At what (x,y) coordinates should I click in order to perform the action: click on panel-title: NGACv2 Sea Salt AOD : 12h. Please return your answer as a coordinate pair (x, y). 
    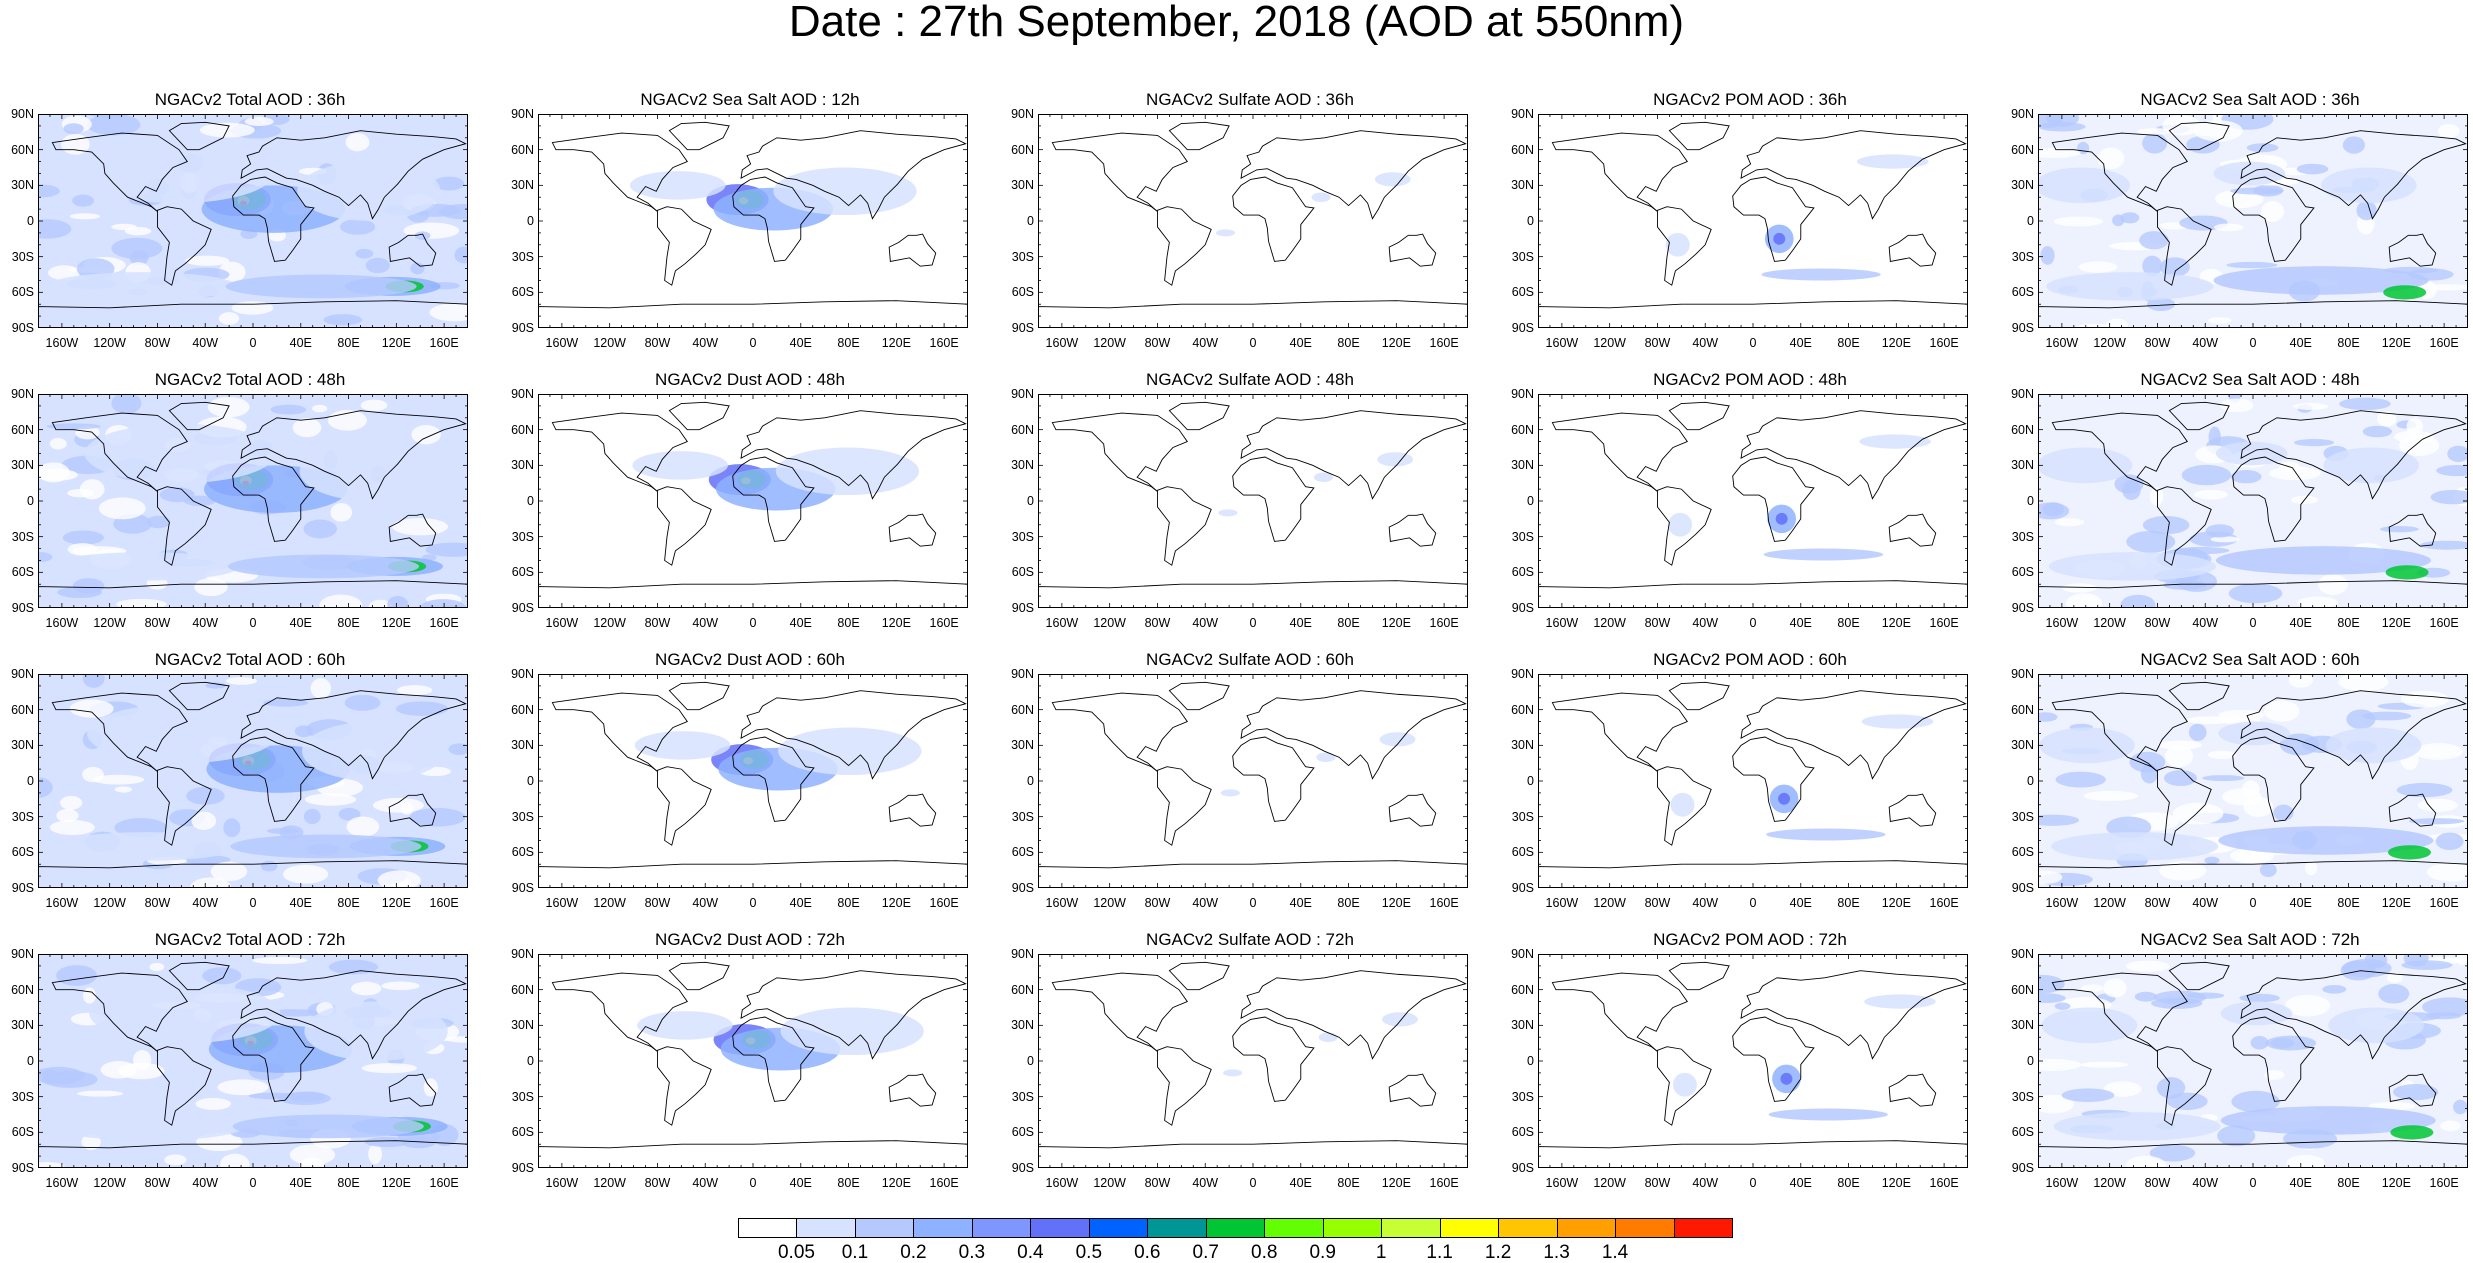
    Looking at the image, I should click on (750, 99).